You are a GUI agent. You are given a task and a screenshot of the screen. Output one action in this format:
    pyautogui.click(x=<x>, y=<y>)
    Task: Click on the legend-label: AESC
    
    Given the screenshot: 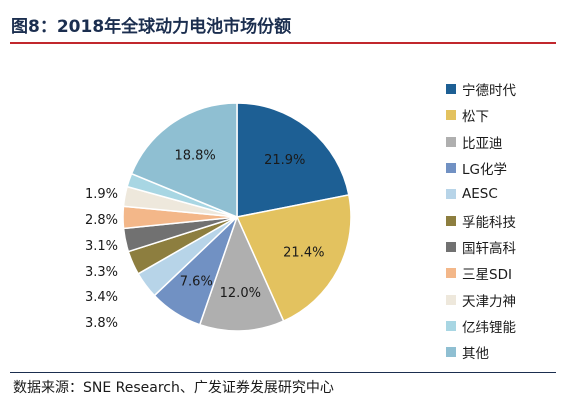 What is the action you would take?
    pyautogui.click(x=480, y=194)
    